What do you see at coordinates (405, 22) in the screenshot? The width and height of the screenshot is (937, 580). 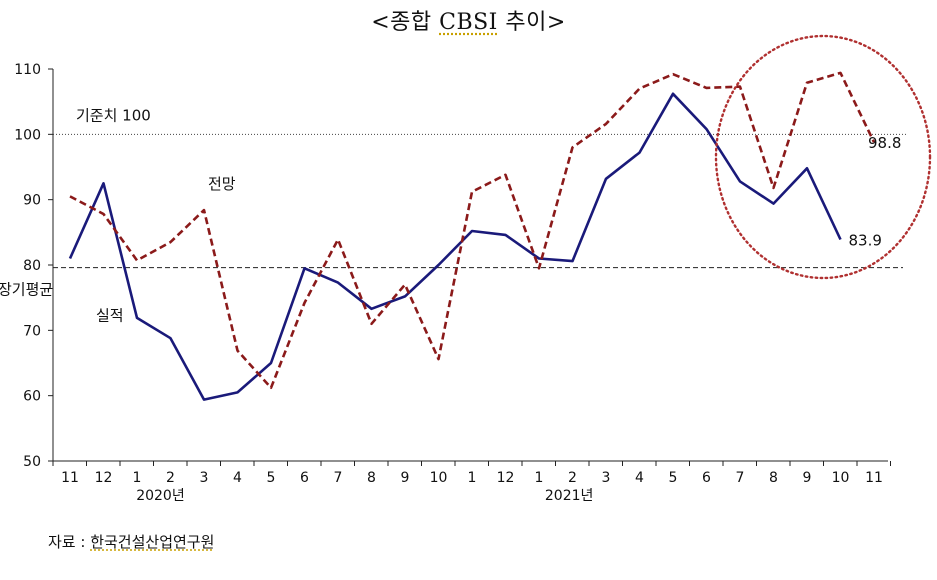 I see `title-prefix: <종합` at bounding box center [405, 22].